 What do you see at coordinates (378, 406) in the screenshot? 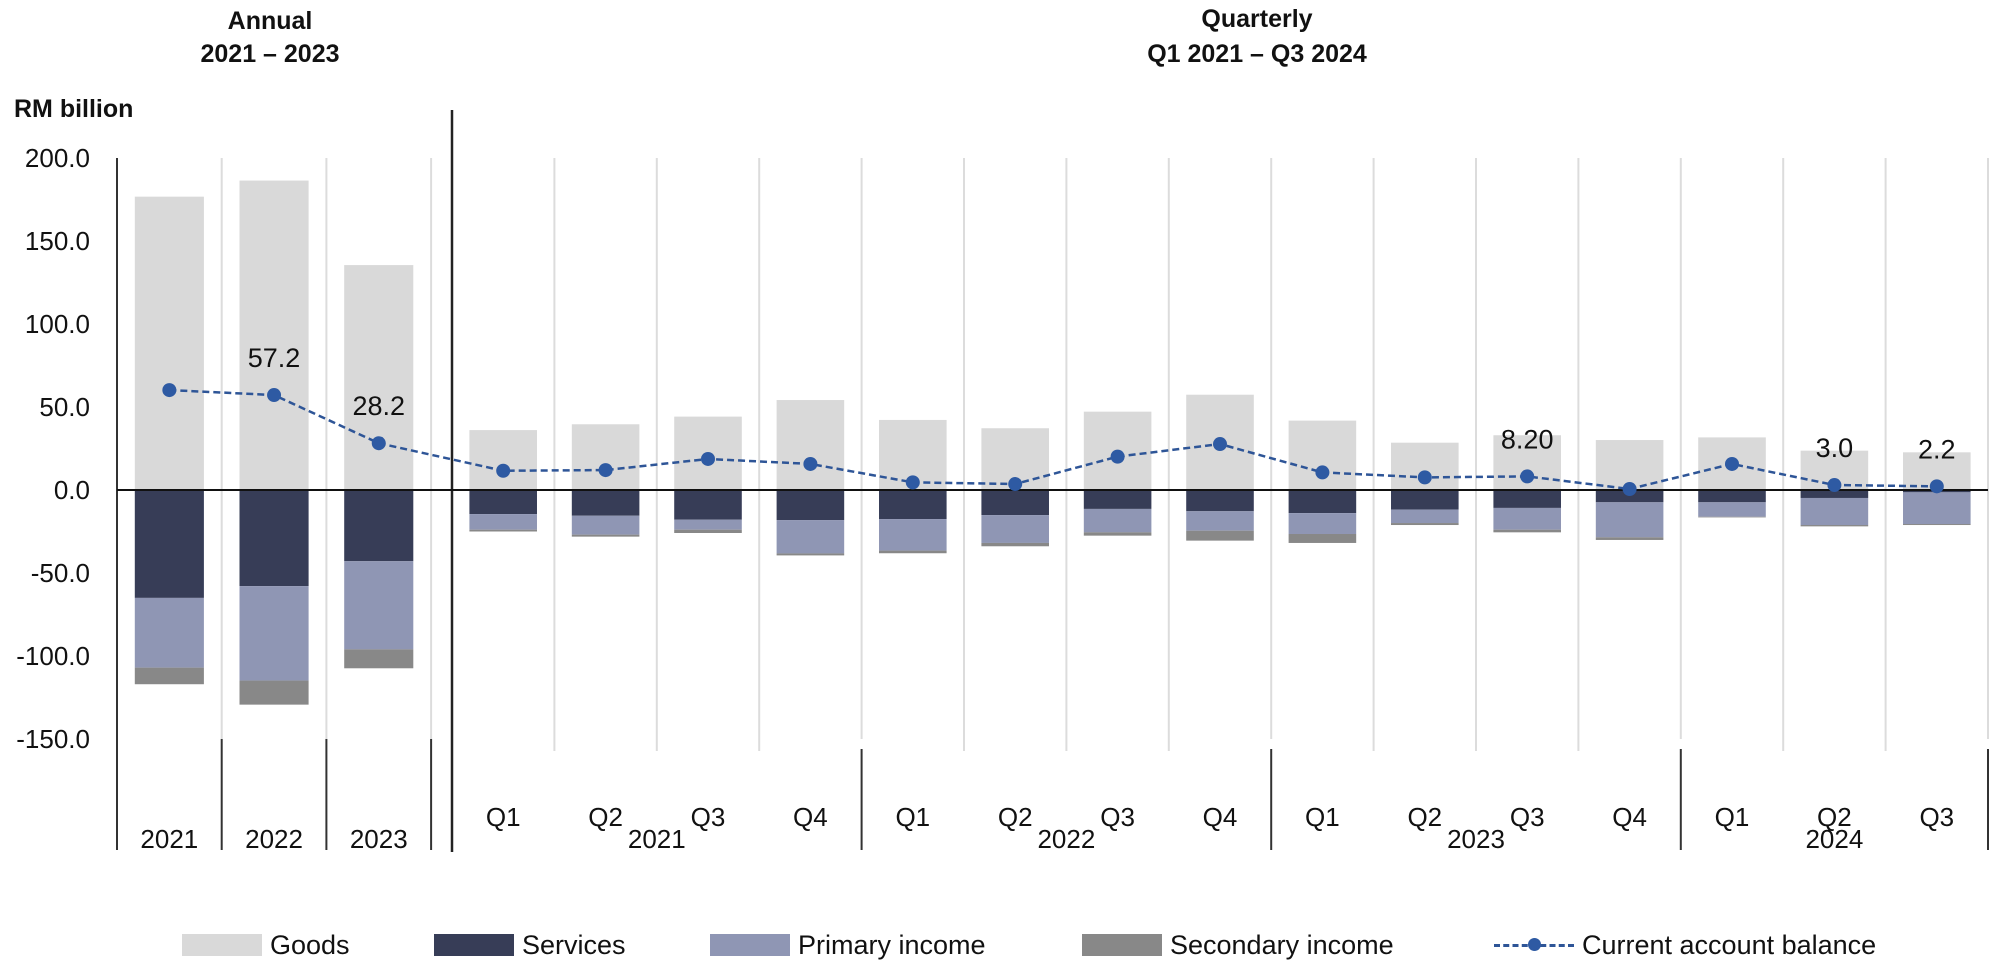
I see `cab-data-label: 28.2` at bounding box center [378, 406].